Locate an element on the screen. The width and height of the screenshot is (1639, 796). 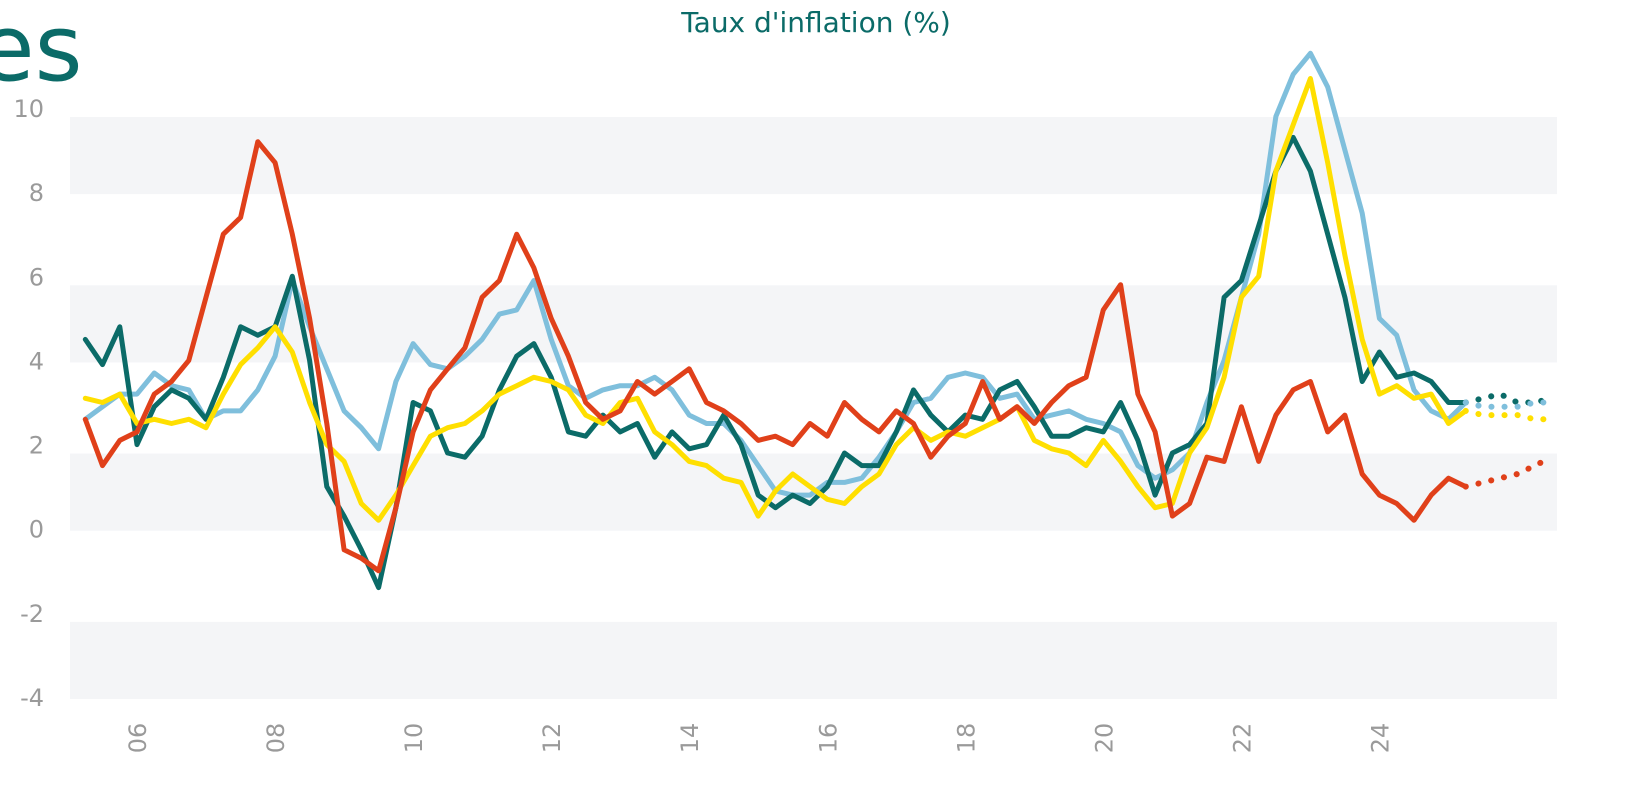
x-tick-label: 22 is located at coordinates (1242, 738).